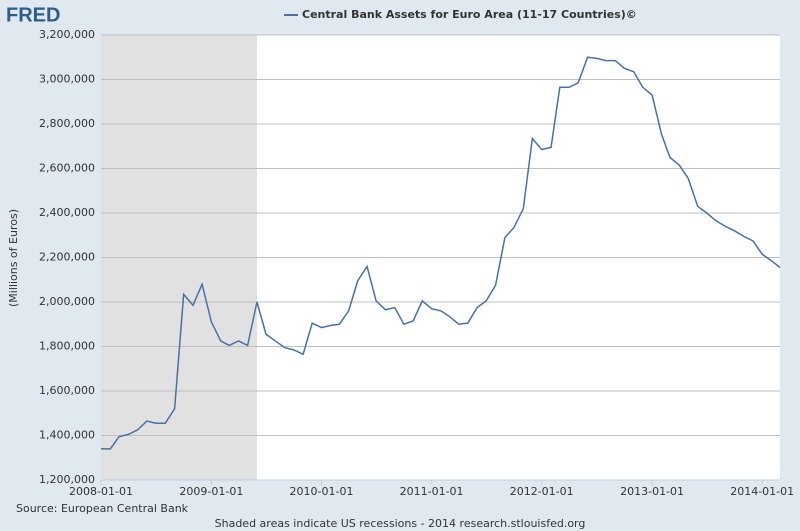  What do you see at coordinates (67, 435) in the screenshot?
I see `y-tick-label: 1,400,000` at bounding box center [67, 435].